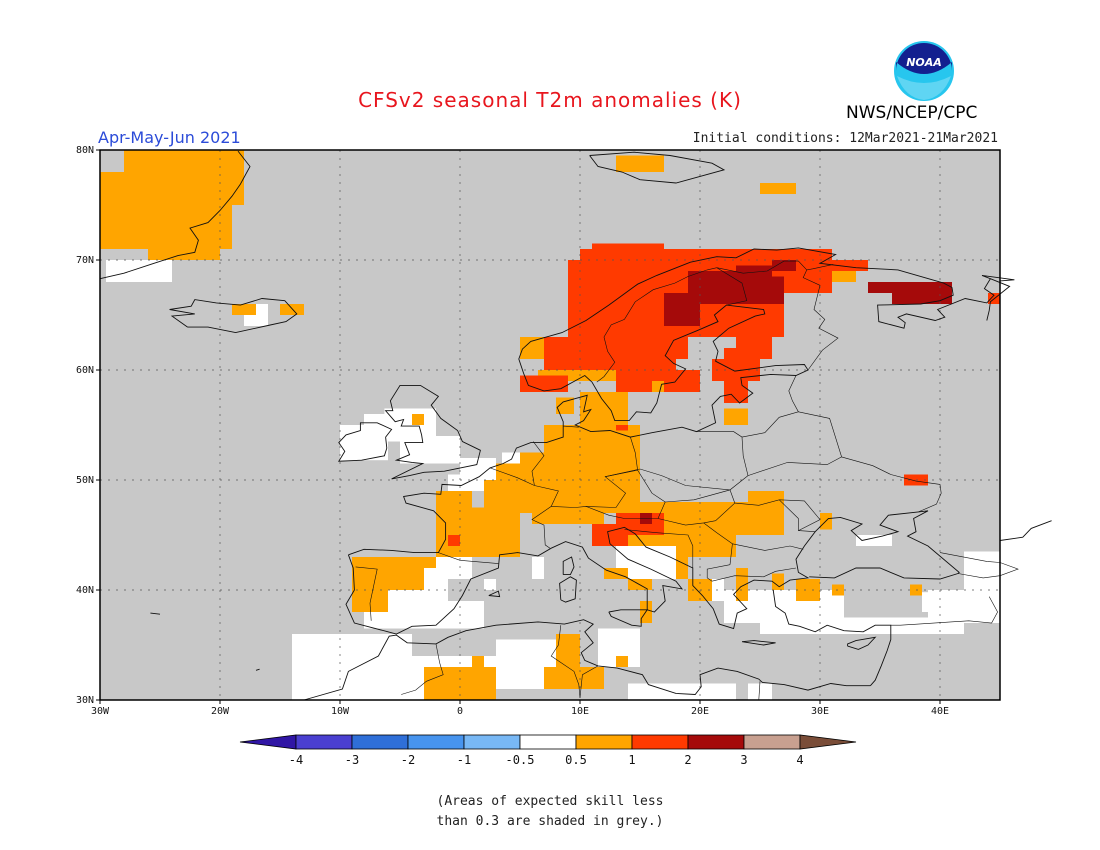 The height and width of the screenshot is (850, 1100). I want to click on coastline-svalbard, so click(657, 167).